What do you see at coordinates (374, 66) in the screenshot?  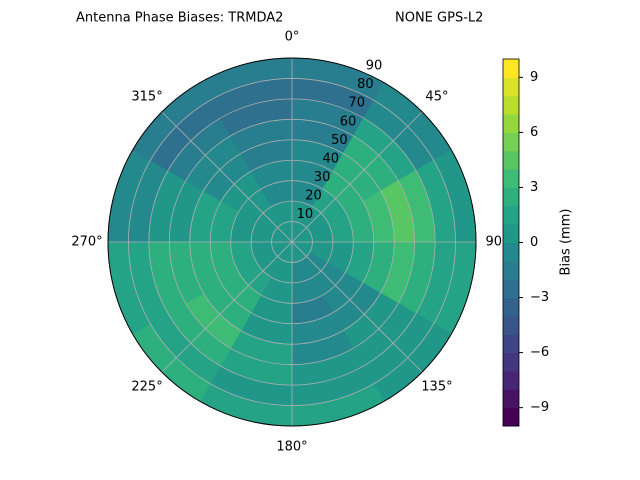 I see `r-tick-label: 90` at bounding box center [374, 66].